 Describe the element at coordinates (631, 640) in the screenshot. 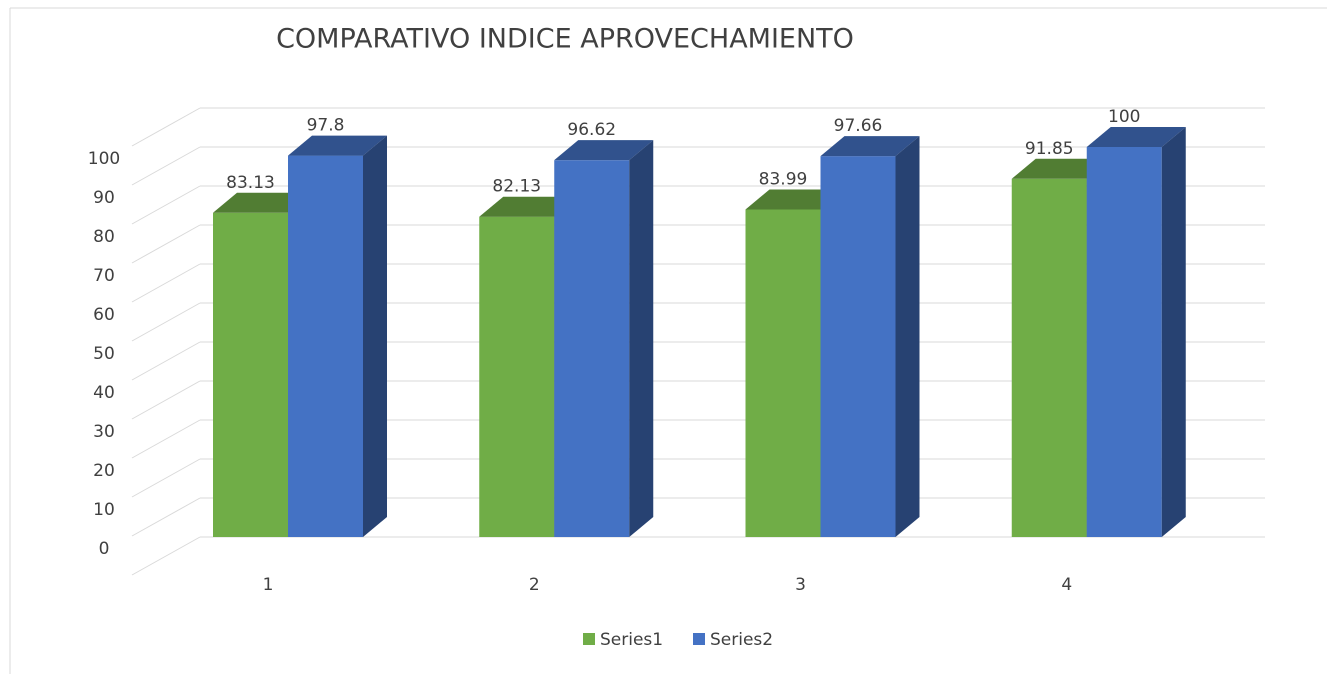

I see `legend-label: Series1` at that location.